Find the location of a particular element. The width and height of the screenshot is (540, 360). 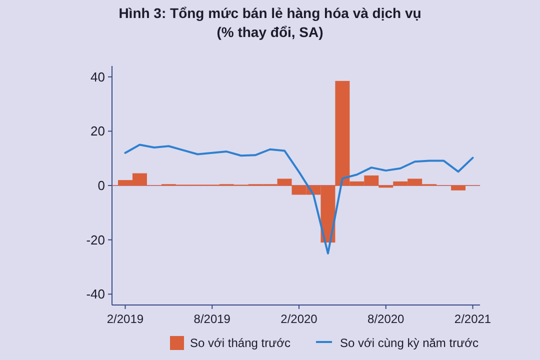

chart-subtitle: (% thay đổi, SA) is located at coordinates (270, 32).